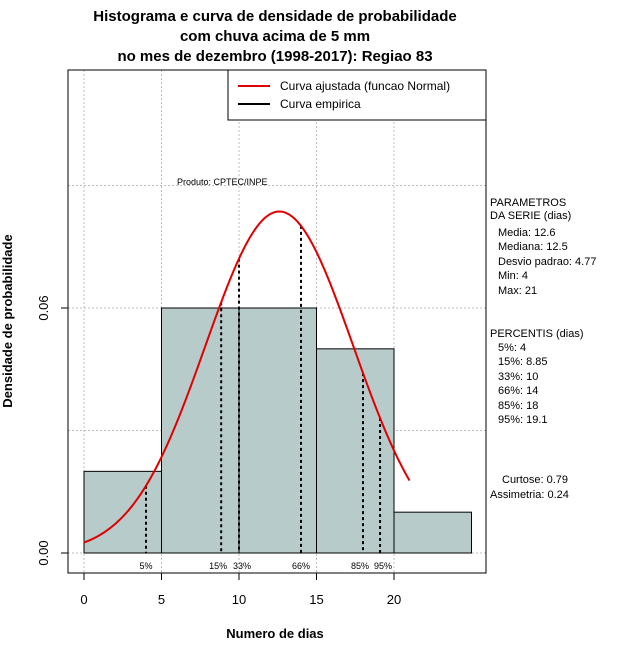  Describe the element at coordinates (275, 36) in the screenshot. I see `chart-title-line-2: com chuva acima de 5 mm` at that location.